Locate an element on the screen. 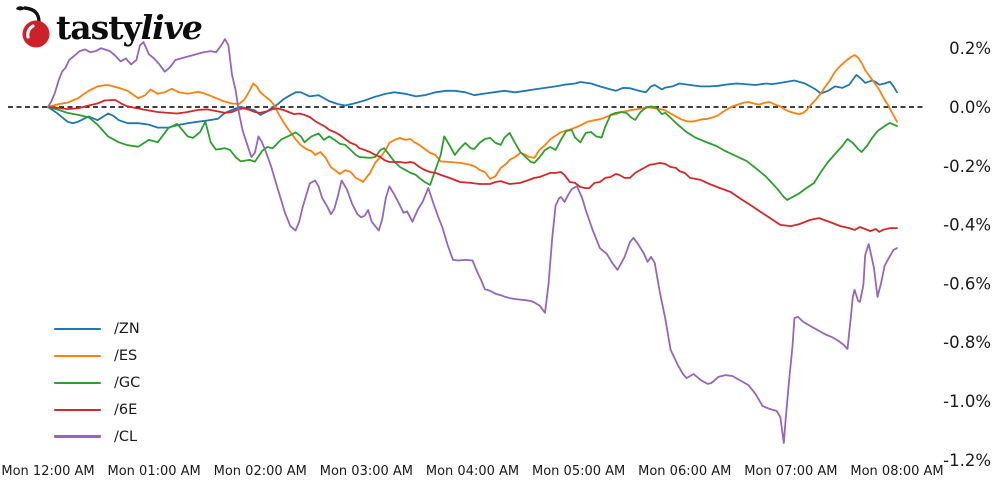  x-tick-label: Mon 03:00 AM is located at coordinates (366, 471).